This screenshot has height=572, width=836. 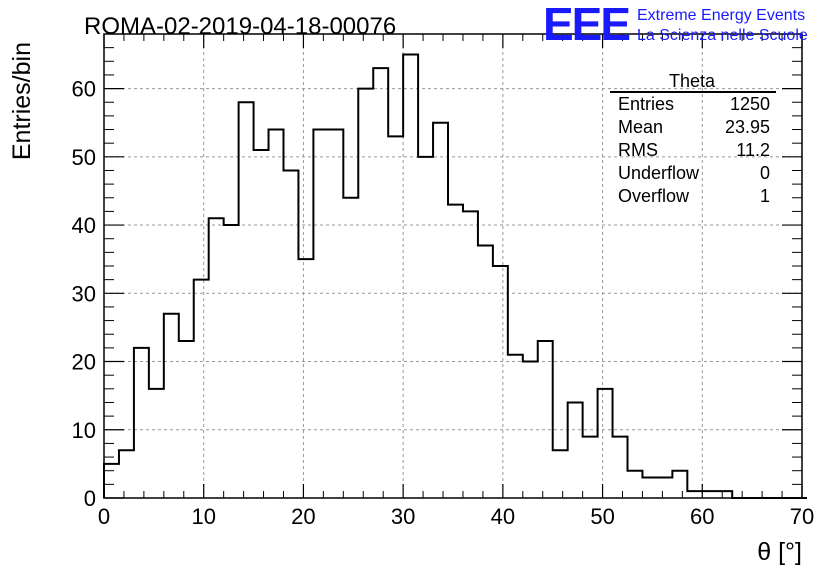 I want to click on x-tick-label: 20, so click(x=303, y=516).